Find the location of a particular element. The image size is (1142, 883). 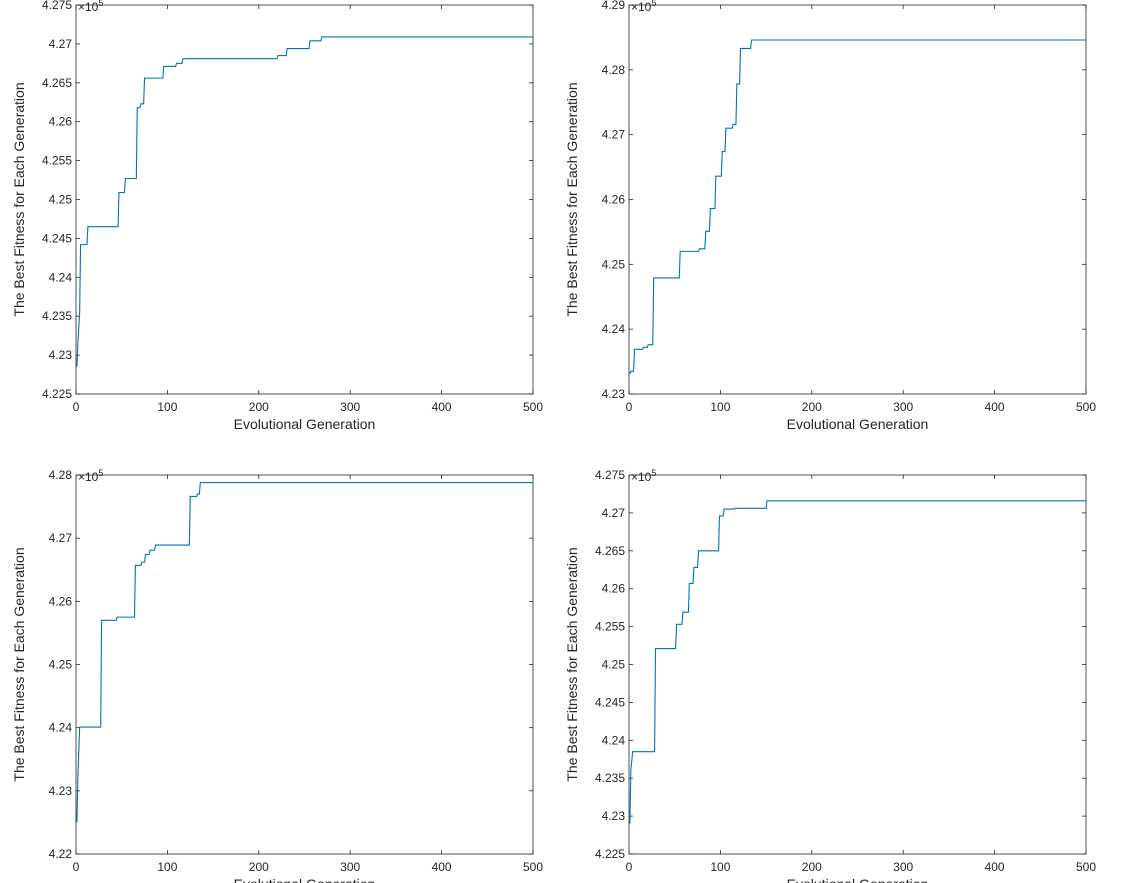

series-line is located at coordinates (857, 662).